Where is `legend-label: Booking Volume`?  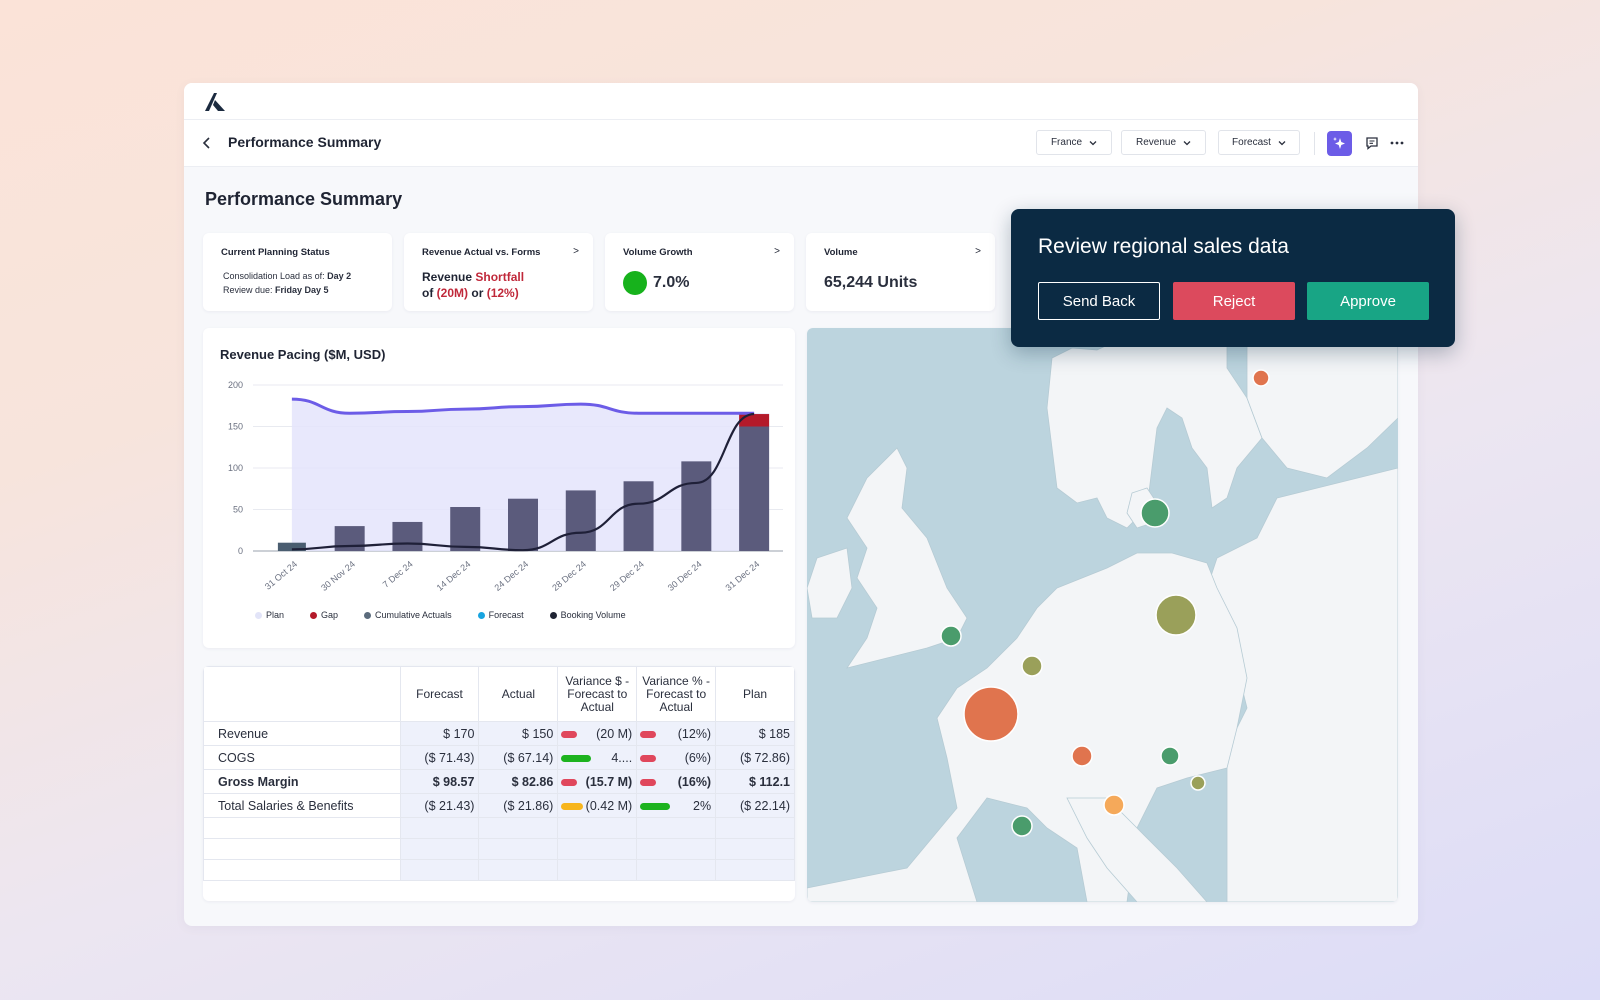 legend-label: Booking Volume is located at coordinates (593, 615).